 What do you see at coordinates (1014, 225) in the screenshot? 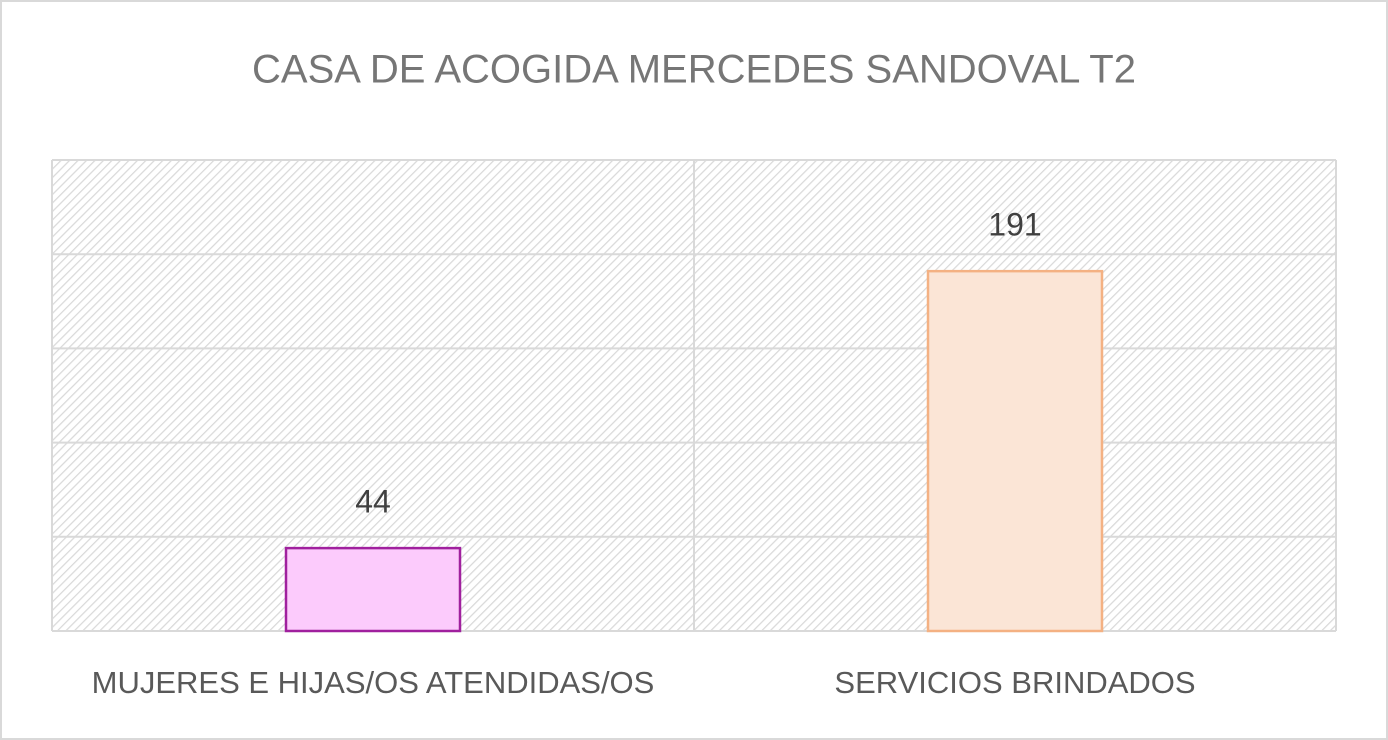
I see `value-label: 191` at bounding box center [1014, 225].